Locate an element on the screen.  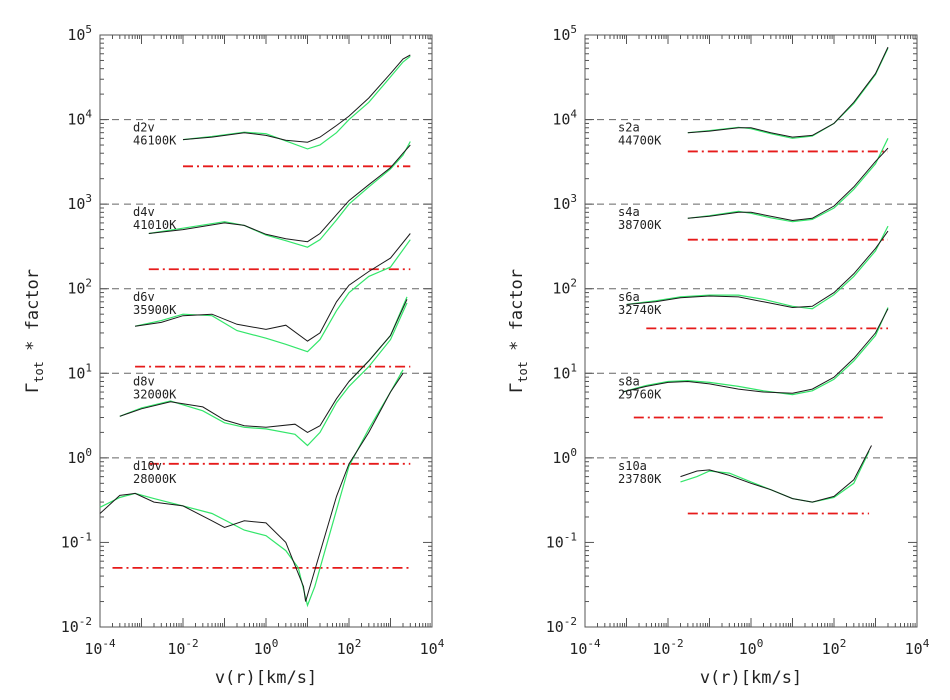
model-temp-label: 32740K is located at coordinates (640, 310).